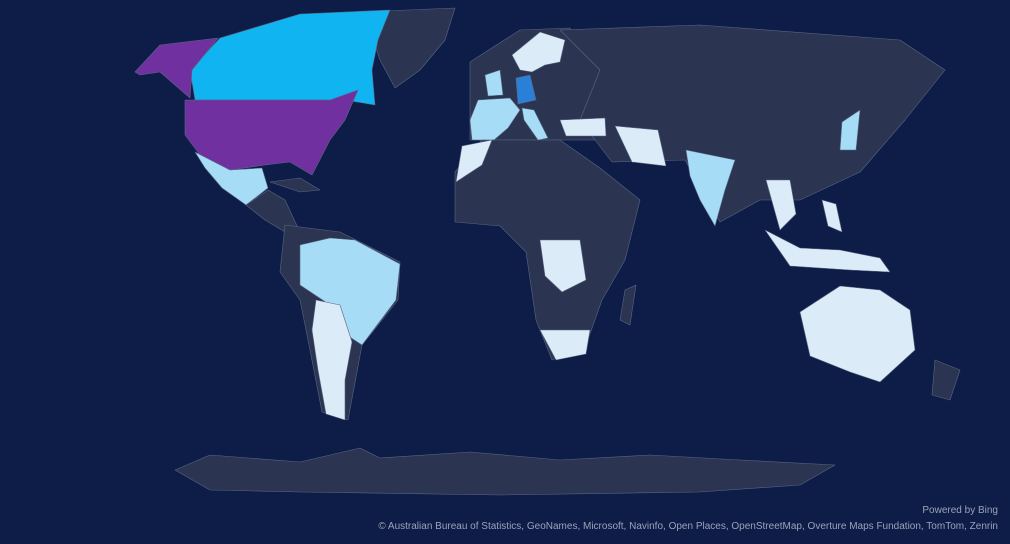 The width and height of the screenshot is (1010, 544). I want to click on italy, so click(535, 124).